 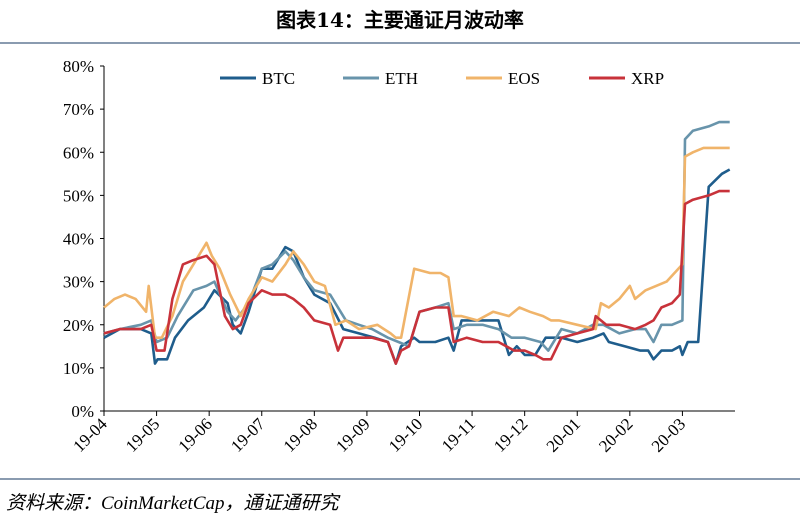 What do you see at coordinates (401, 78) in the screenshot?
I see `legend-label-eth: ETH` at bounding box center [401, 78].